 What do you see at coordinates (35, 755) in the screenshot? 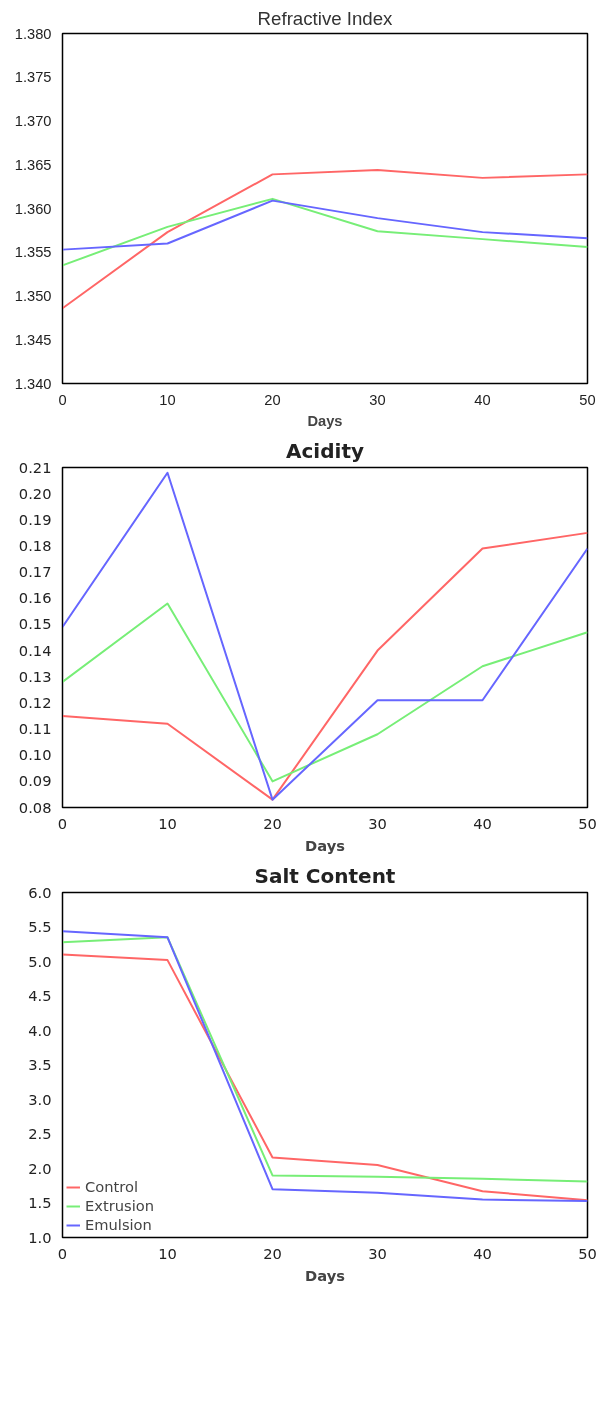
I see `y-tick-label: 0.10` at bounding box center [35, 755].